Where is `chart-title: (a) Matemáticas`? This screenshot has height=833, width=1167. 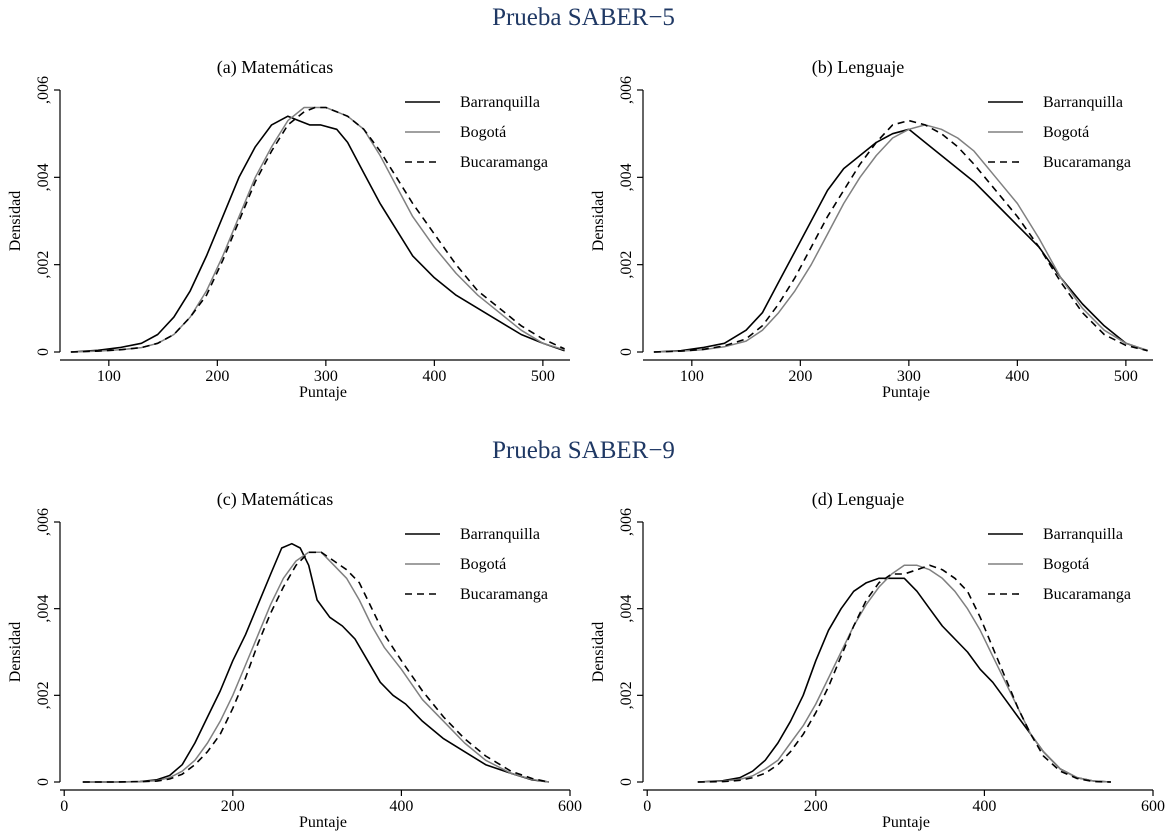 chart-title: (a) Matemáticas is located at coordinates (275, 67).